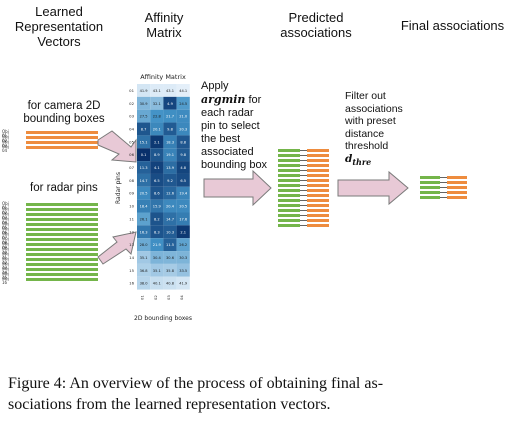  Describe the element at coordinates (5, 138) in the screenshot. I see `camera-object-label: Obj 02` at that location.